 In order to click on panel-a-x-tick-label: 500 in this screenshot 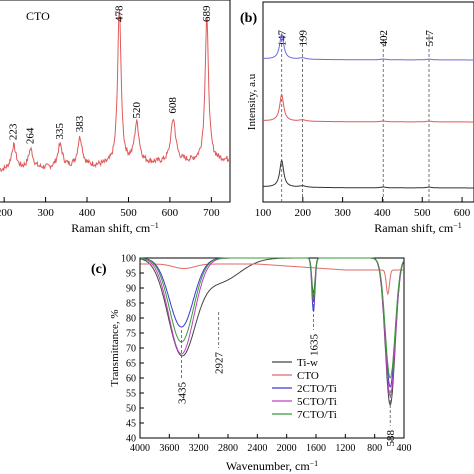, I will do `click(128, 213)`.